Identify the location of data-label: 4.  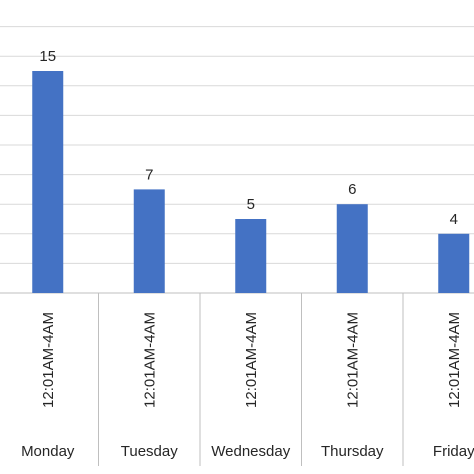
(454, 219).